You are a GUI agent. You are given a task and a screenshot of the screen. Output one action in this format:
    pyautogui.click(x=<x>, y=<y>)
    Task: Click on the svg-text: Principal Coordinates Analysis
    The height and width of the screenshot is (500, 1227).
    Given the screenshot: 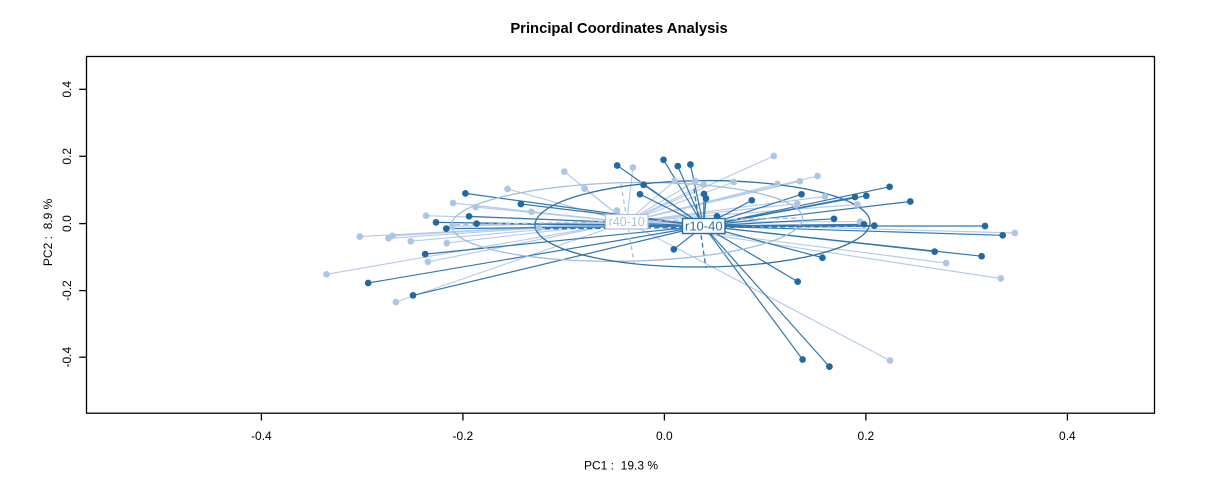 What is the action you would take?
    pyautogui.click(x=618, y=29)
    